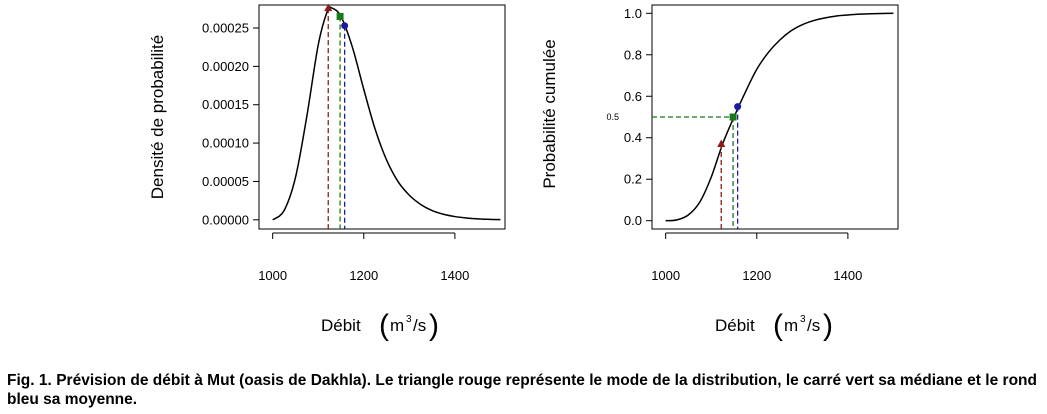 This screenshot has height=414, width=1047. I want to click on y-tick-label: 0.2, so click(633, 179).